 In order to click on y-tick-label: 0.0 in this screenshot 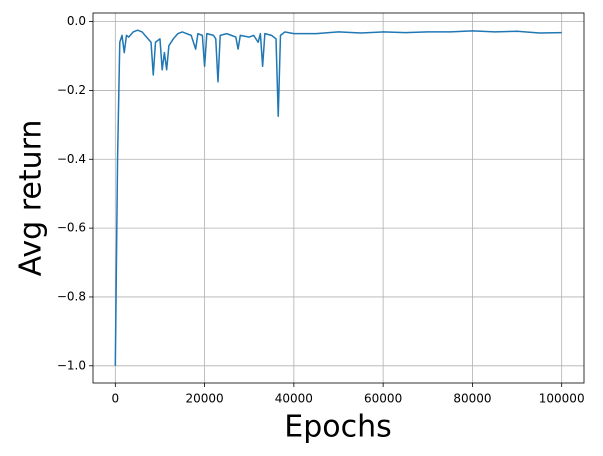, I will do `click(76, 21)`.